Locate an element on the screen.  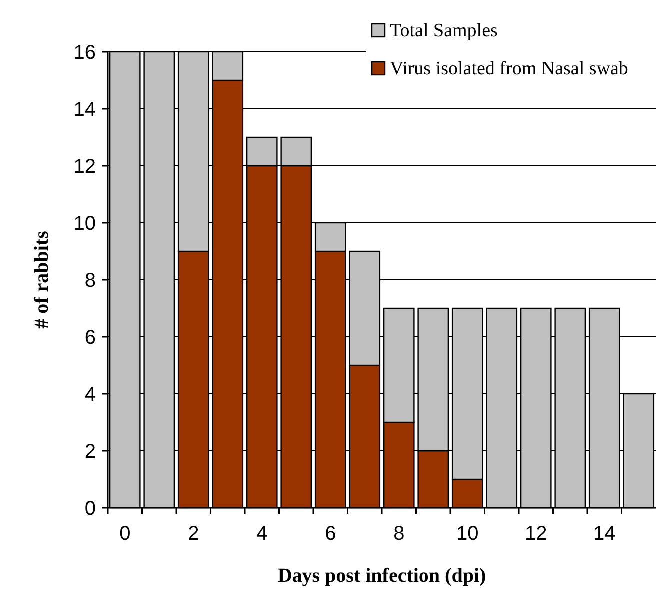
y-tick-label: 6 is located at coordinates (90, 338).